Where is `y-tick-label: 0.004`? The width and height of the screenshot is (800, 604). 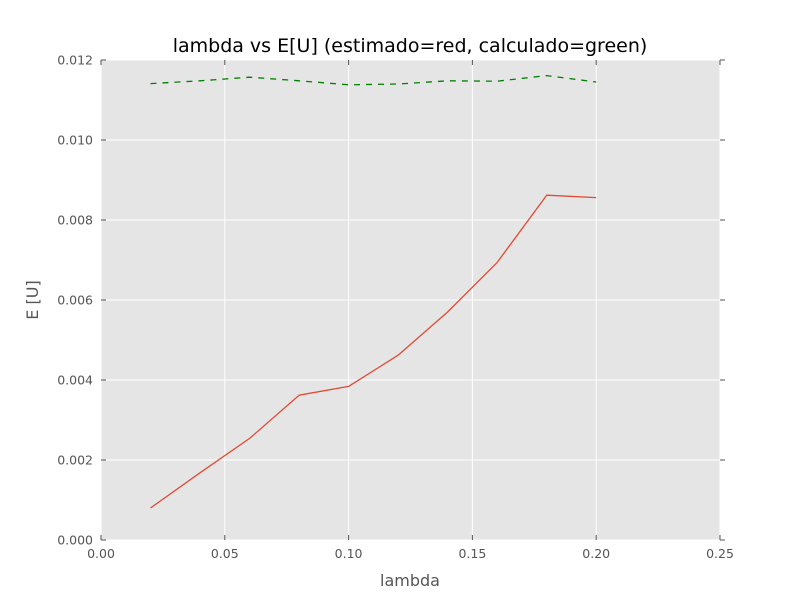 y-tick-label: 0.004 is located at coordinates (75, 380).